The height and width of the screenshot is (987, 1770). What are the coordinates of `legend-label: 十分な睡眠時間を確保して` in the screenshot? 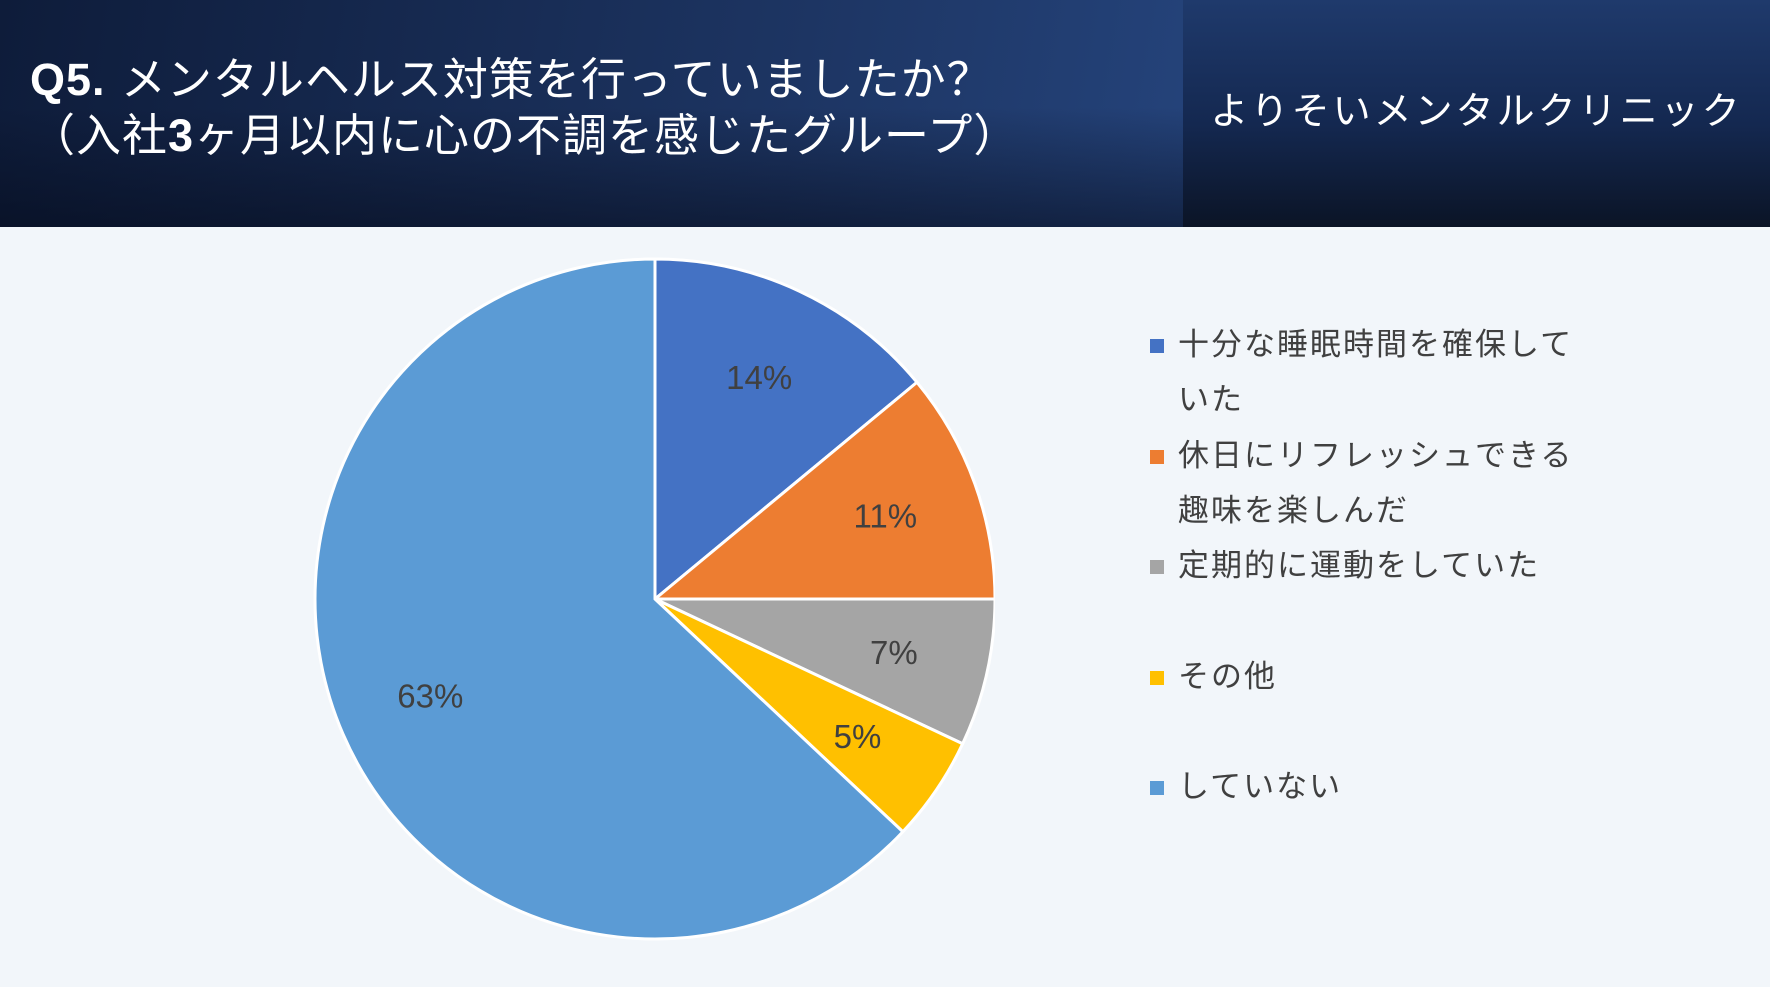 It's located at (1376, 345).